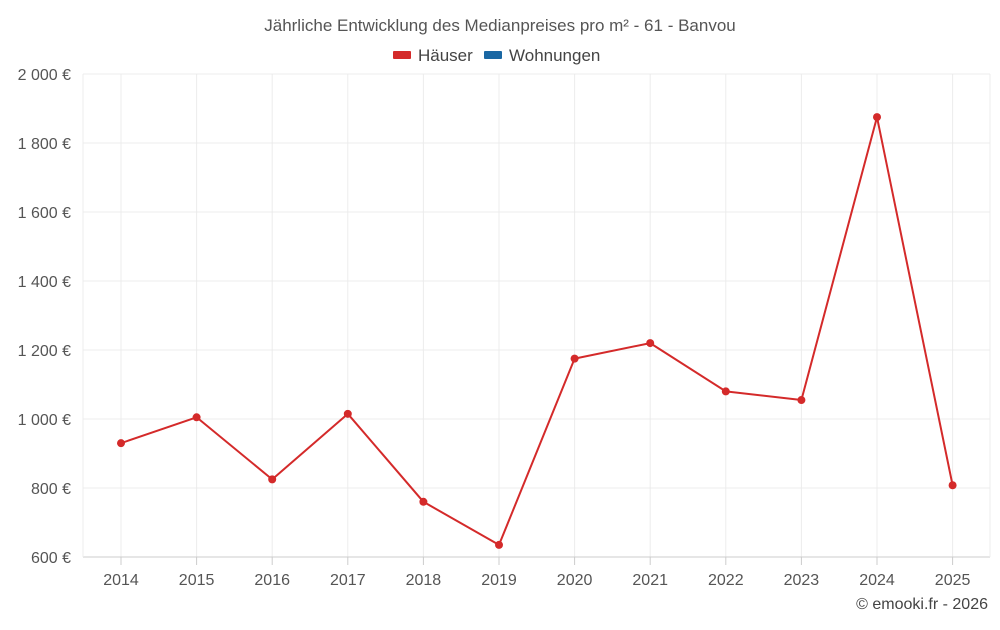 This screenshot has height=630, width=1000. Describe the element at coordinates (877, 580) in the screenshot. I see `x-tick-label: 2024` at that location.